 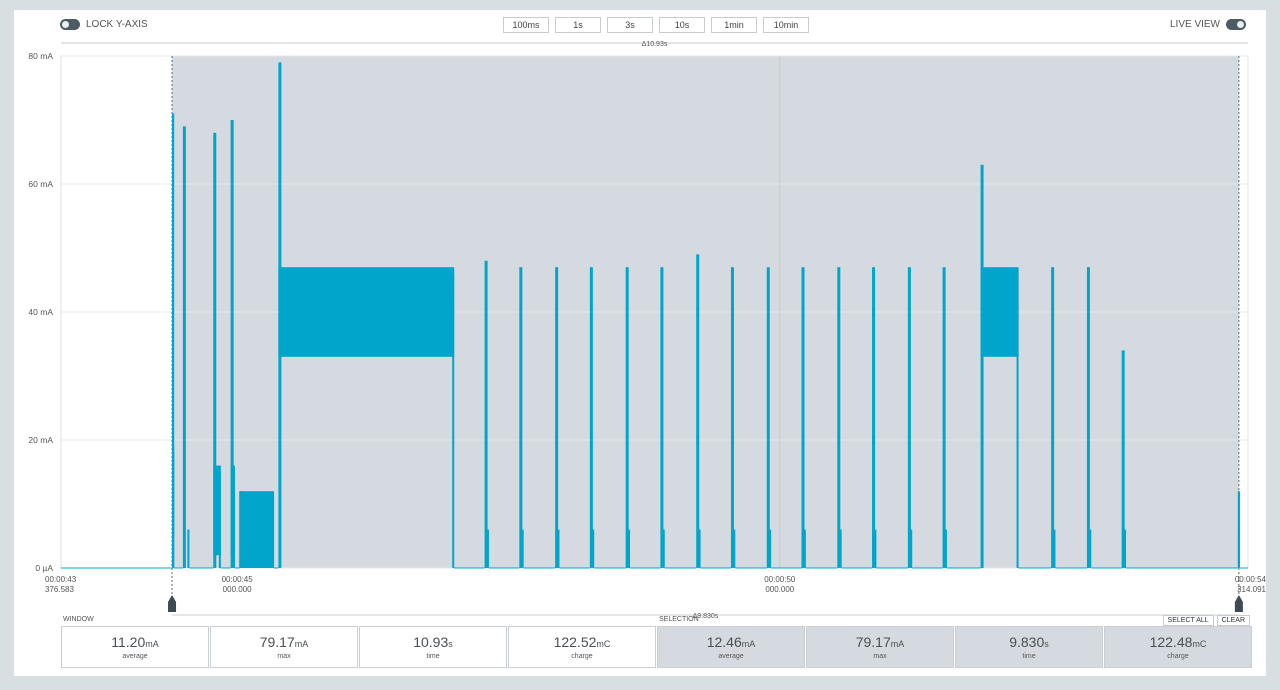 What do you see at coordinates (117, 24) in the screenshot?
I see `lock-y-axis-label: LOCK Y-AXIS` at bounding box center [117, 24].